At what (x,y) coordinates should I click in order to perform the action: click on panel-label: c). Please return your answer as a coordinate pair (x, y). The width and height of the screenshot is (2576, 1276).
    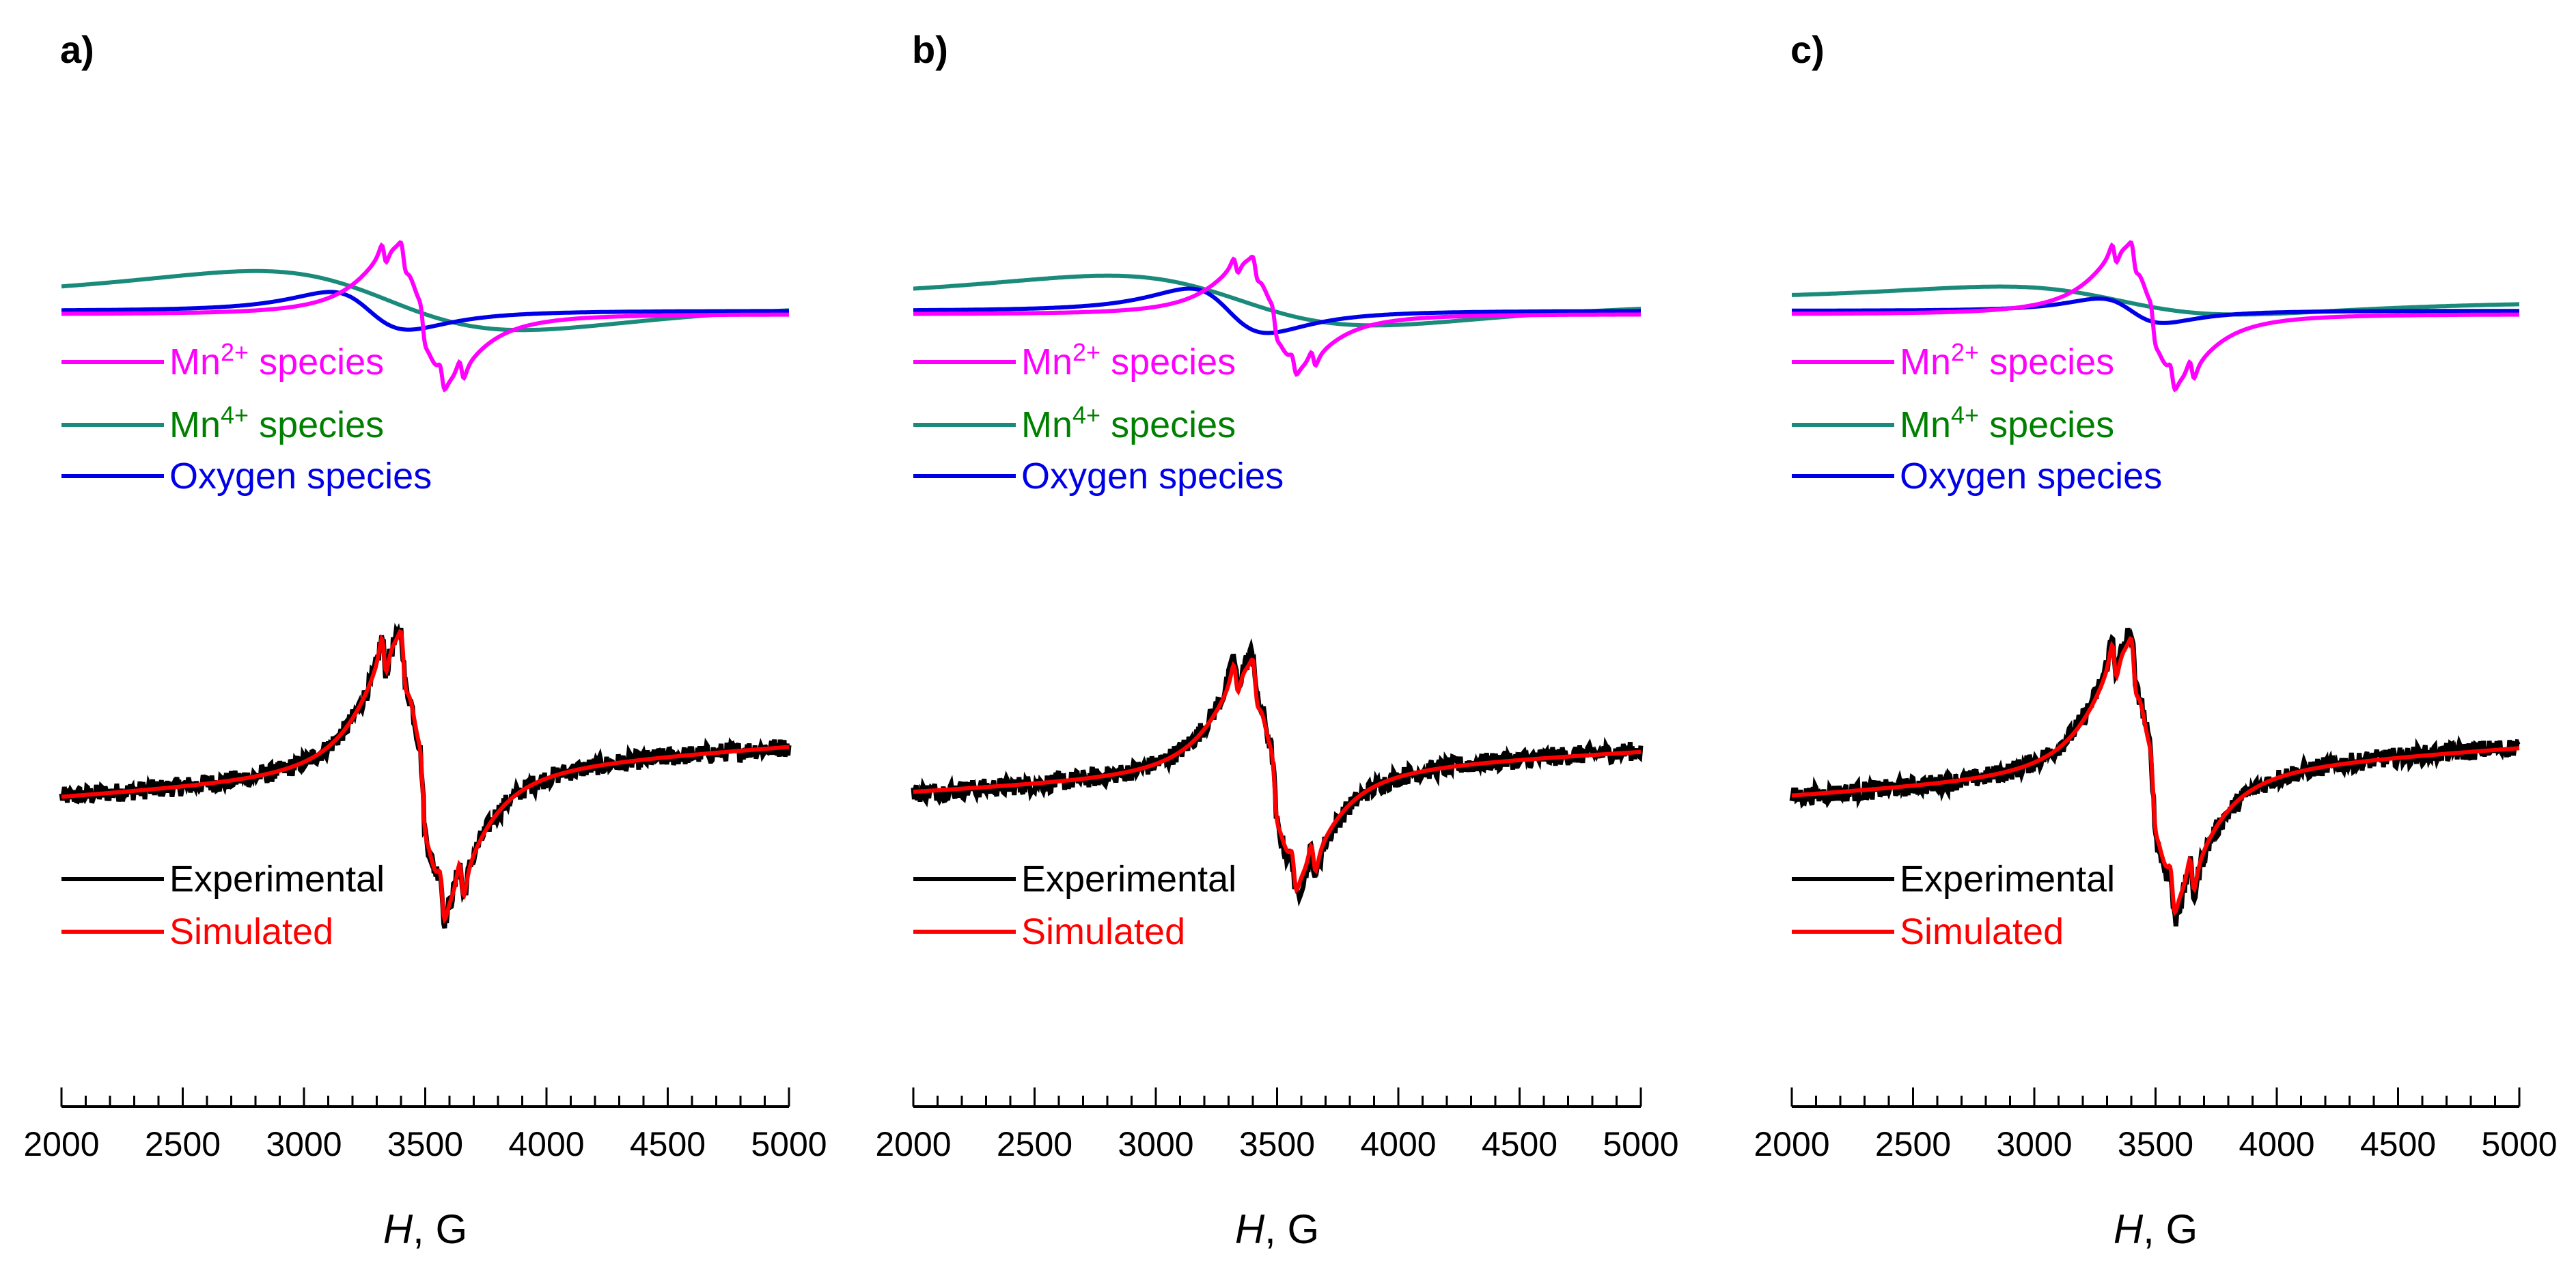
    Looking at the image, I should click on (1808, 49).